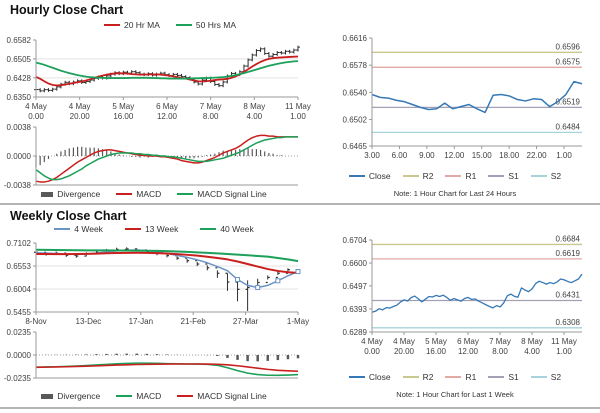 Image resolution: width=600 pixels, height=413 pixels. What do you see at coordinates (19, 312) in the screenshot?
I see `svg-text: 0.5455` at bounding box center [19, 312].